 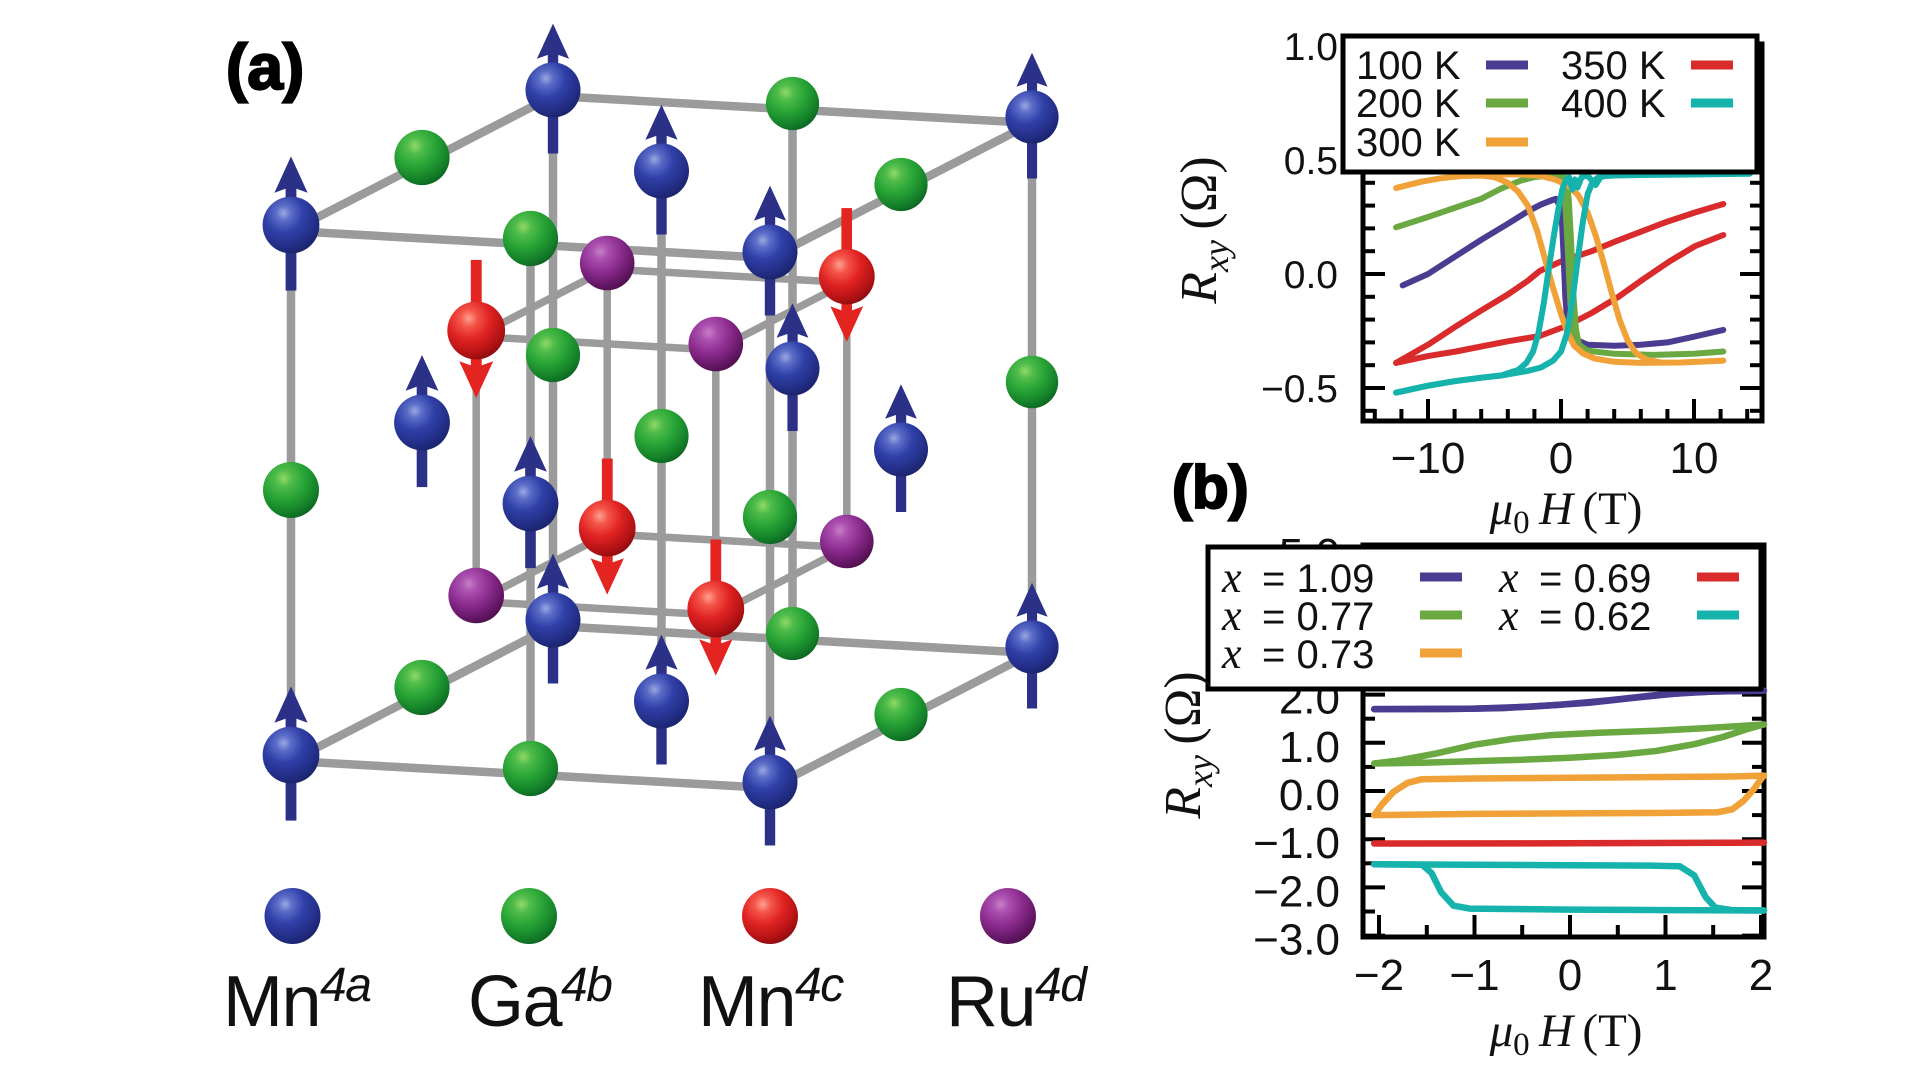 I want to click on svg-text: 10, so click(x=1694, y=458).